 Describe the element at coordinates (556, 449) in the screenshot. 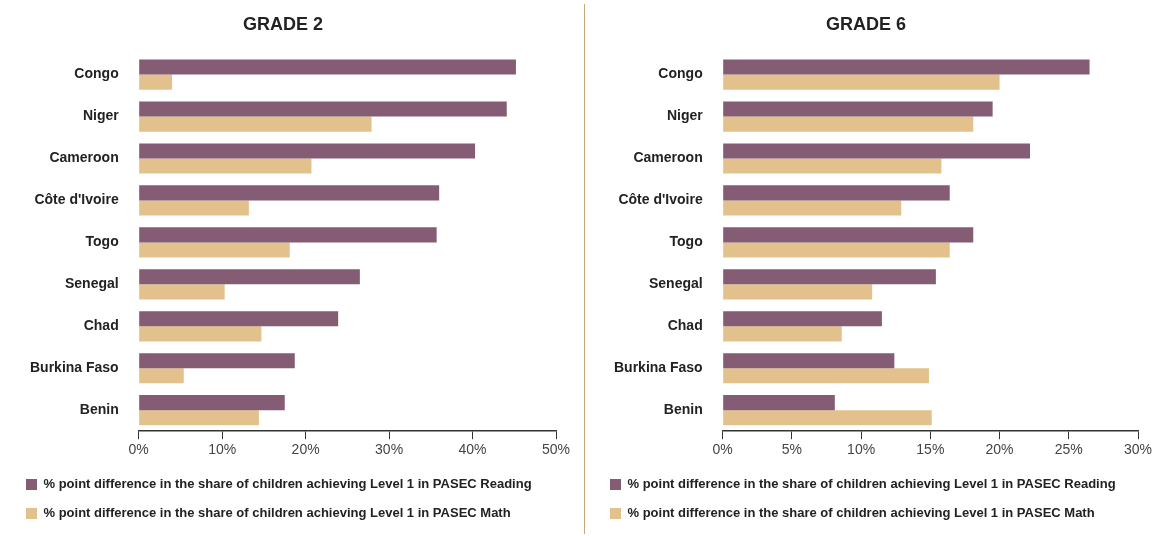

I see `x-tick-label: 50%` at that location.